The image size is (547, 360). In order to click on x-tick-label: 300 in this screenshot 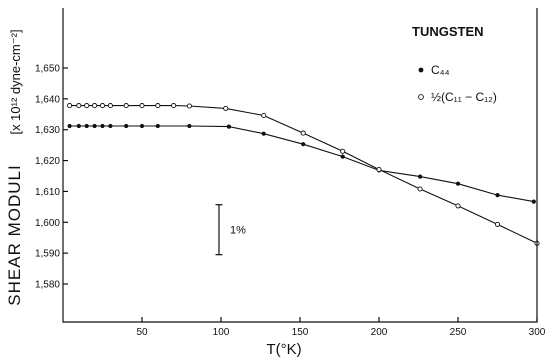, I will do `click(537, 332)`.